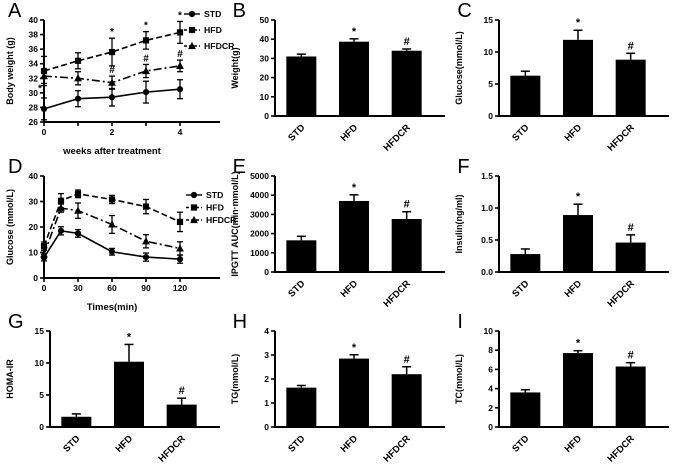 The image size is (674, 467). What do you see at coordinates (180, 132) in the screenshot?
I see `svg-text: 4` at bounding box center [180, 132].